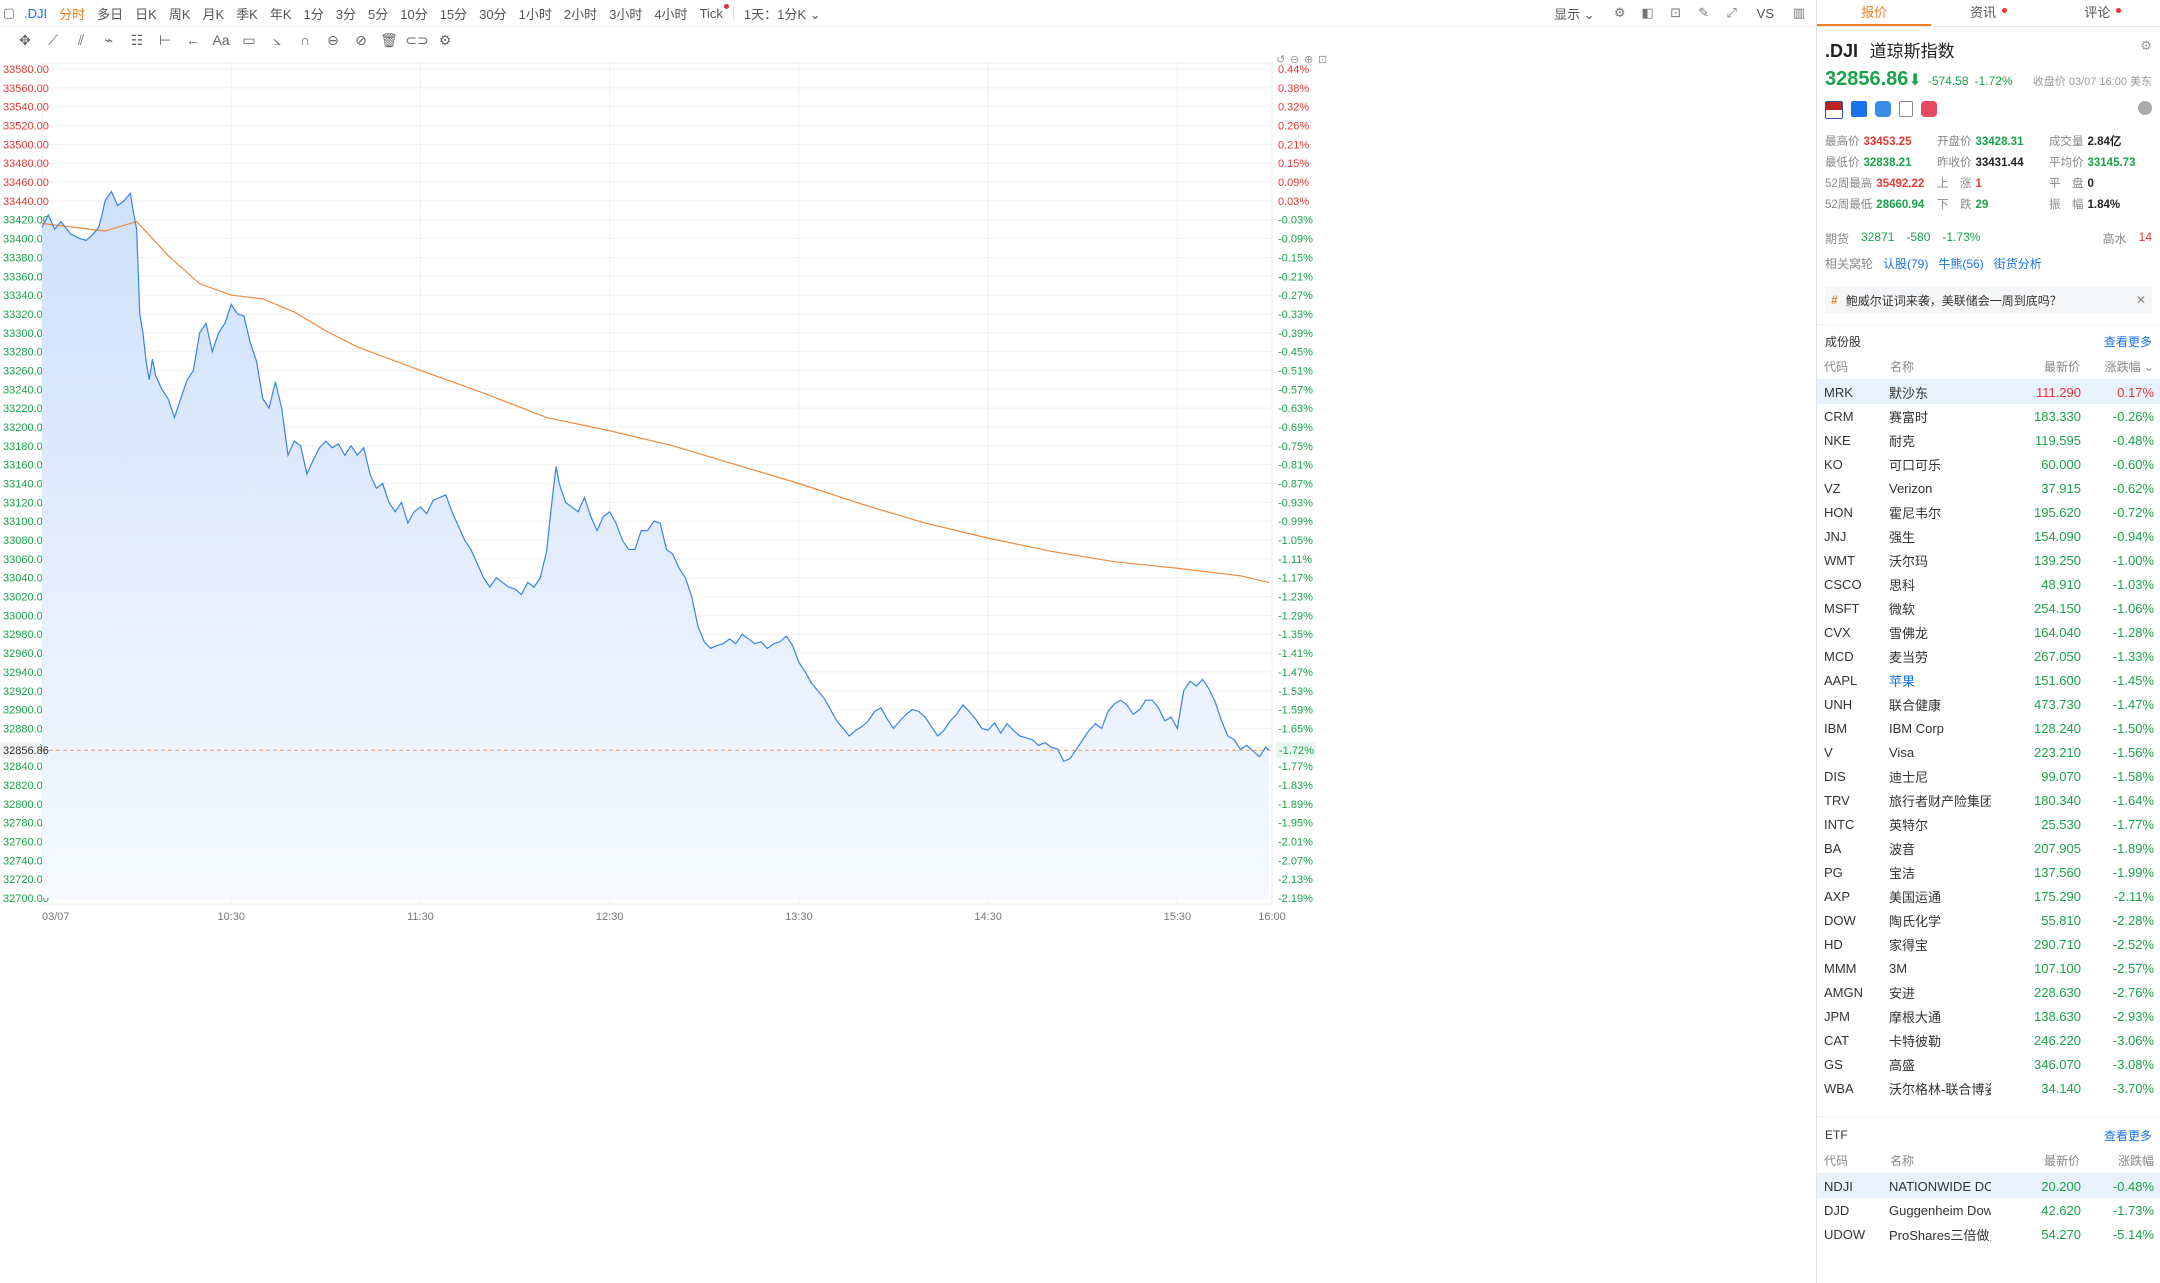  What do you see at coordinates (626, 14) in the screenshot?
I see `period-tab: 3小时` at bounding box center [626, 14].